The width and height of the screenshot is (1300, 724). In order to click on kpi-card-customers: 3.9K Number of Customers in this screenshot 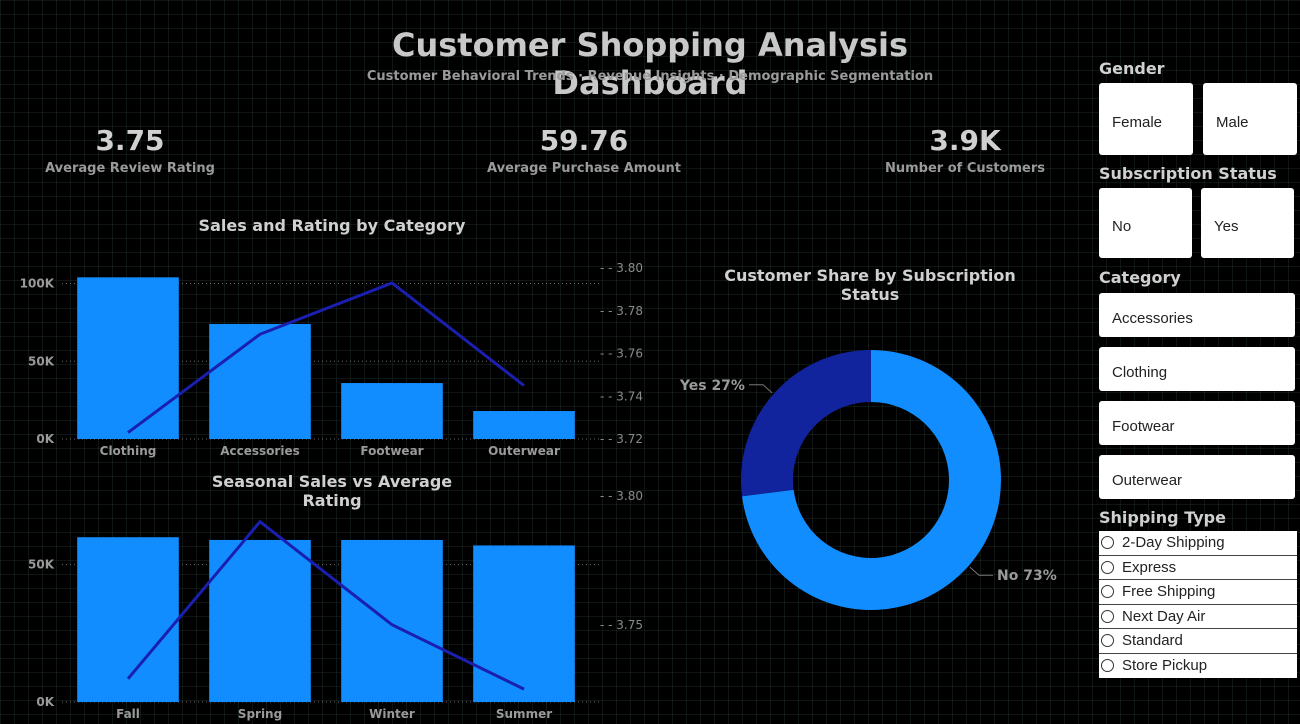, I will do `click(965, 150)`.